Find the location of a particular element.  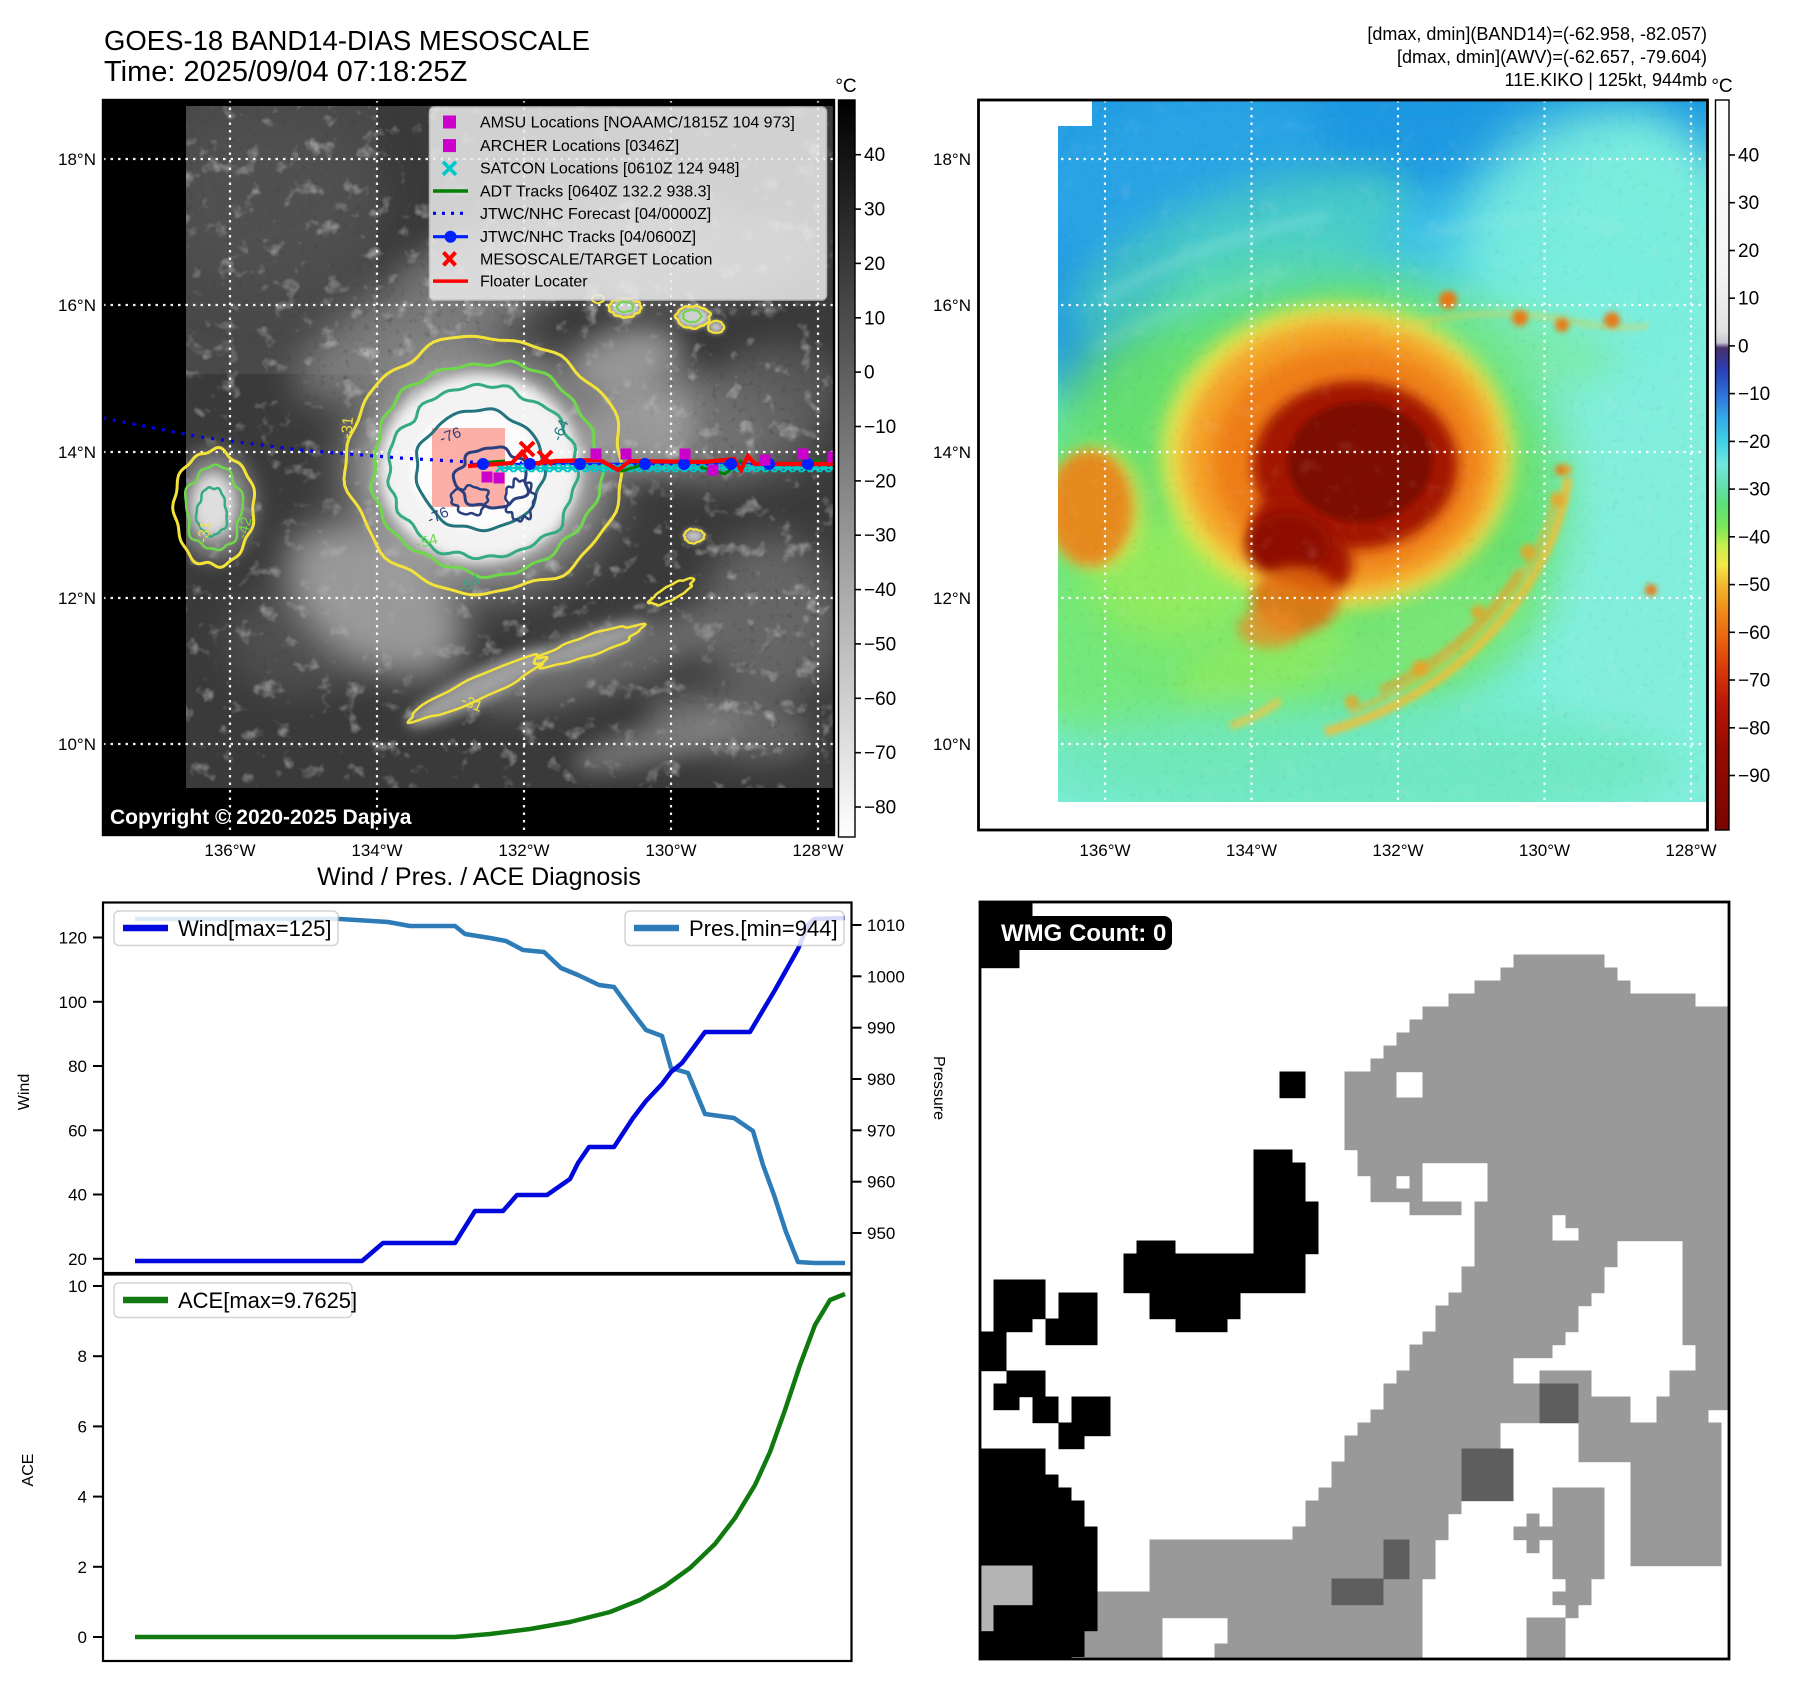

svg-text: Wind is located at coordinates (24, 1092).